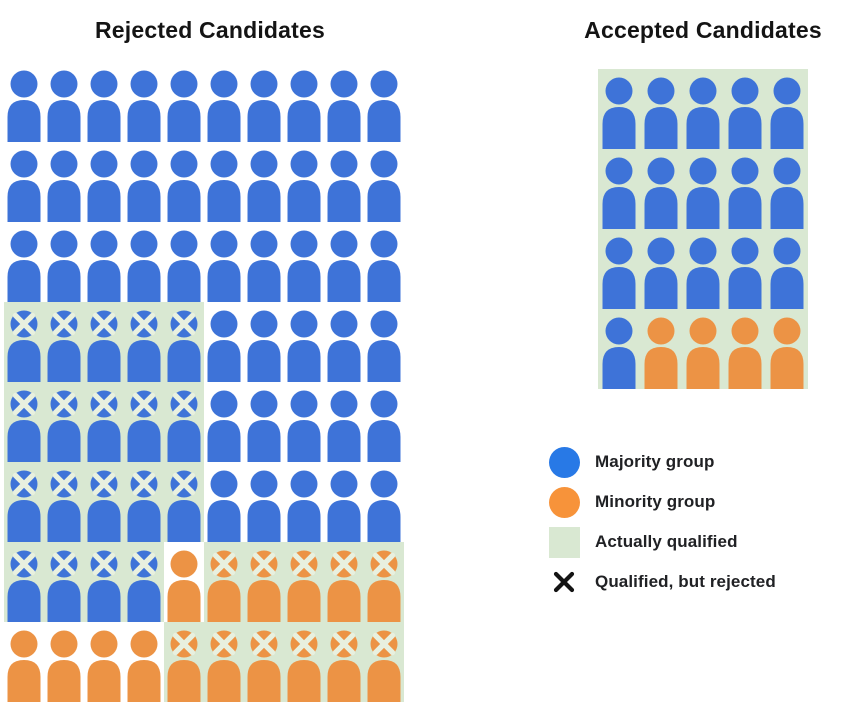 Image resolution: width=856 pixels, height=707 pixels. I want to click on legend-item-minority: Minority group, so click(662, 502).